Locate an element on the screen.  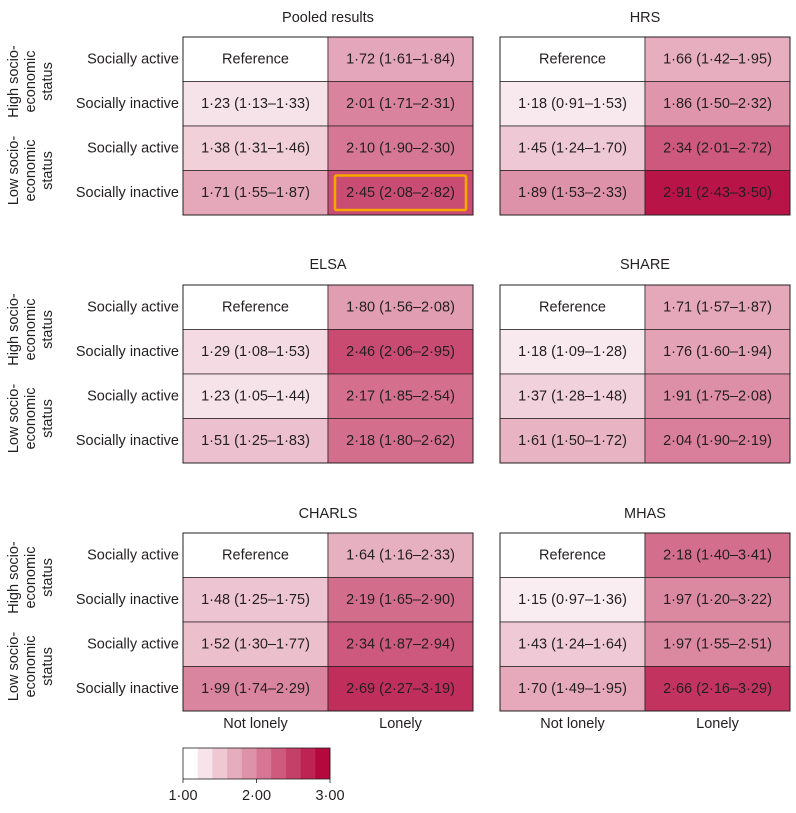
cell-value-label: 2·34 (2·01–2·72) is located at coordinates (717, 148).